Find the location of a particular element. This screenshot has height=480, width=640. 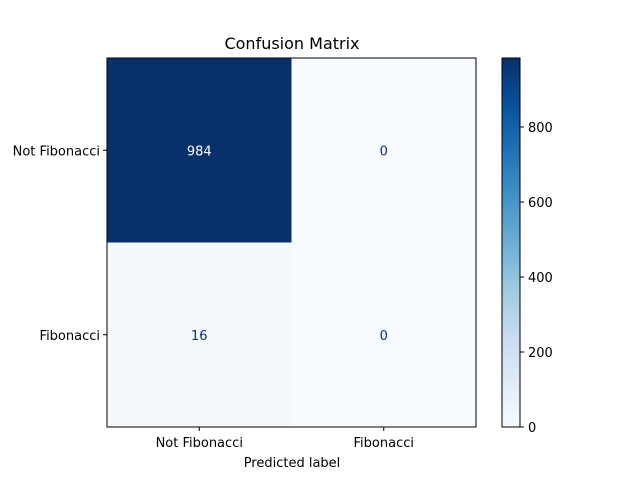

y-axis-ticks: Not Fibonacci Fibonacci is located at coordinates (60, 244).